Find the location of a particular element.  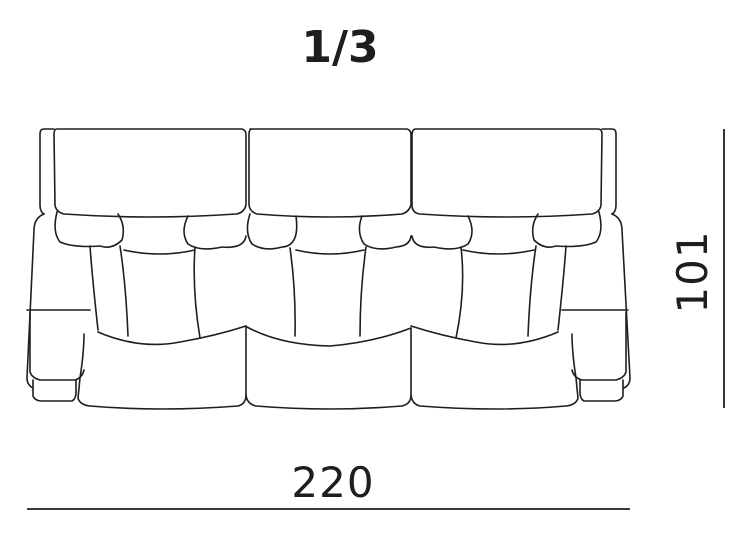

seat-middle is located at coordinates (328, 269).